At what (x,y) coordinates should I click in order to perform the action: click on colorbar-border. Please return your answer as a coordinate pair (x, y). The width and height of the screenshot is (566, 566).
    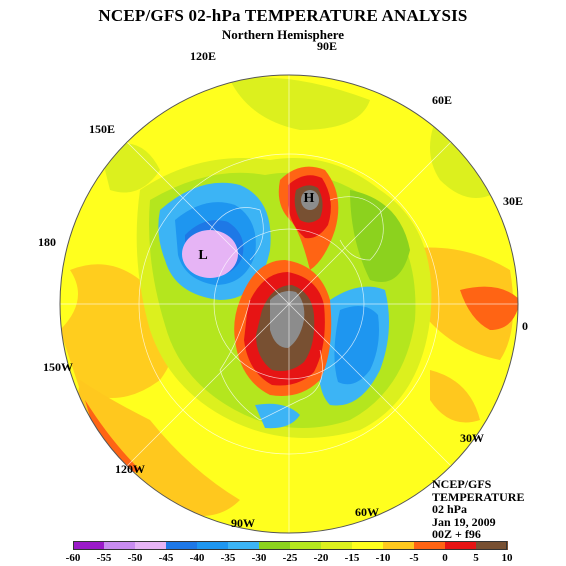
    Looking at the image, I should click on (290, 545).